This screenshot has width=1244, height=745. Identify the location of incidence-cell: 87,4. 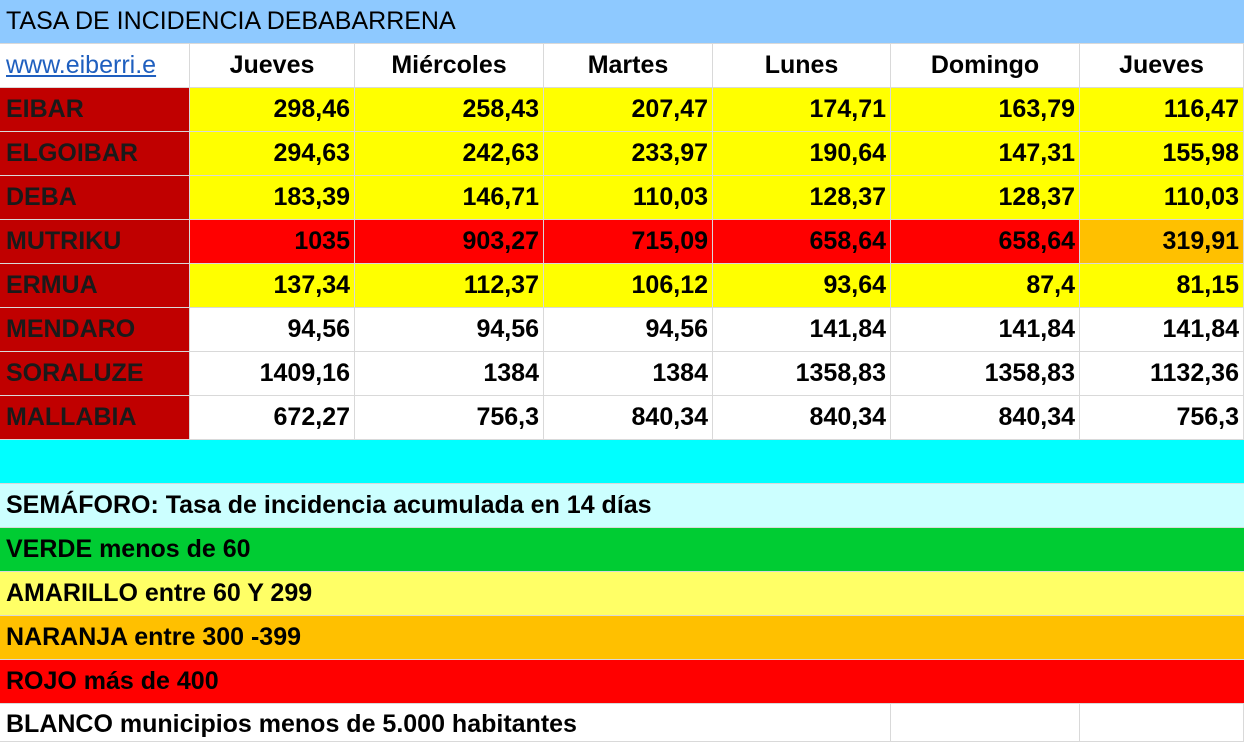
(985, 286).